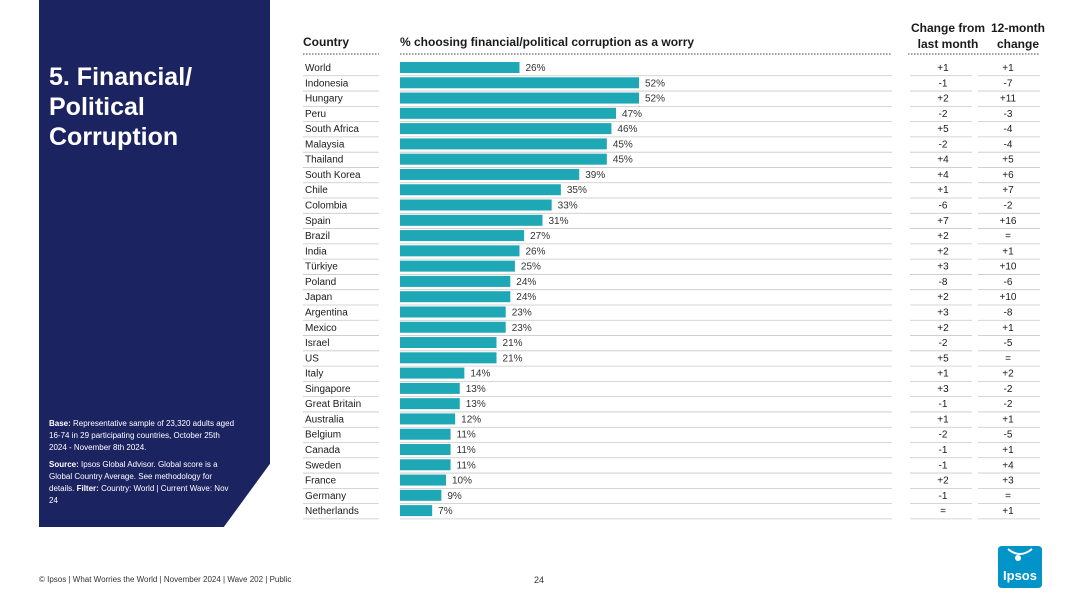  Describe the element at coordinates (332, 129) in the screenshot. I see `country-label: South Africa` at that location.